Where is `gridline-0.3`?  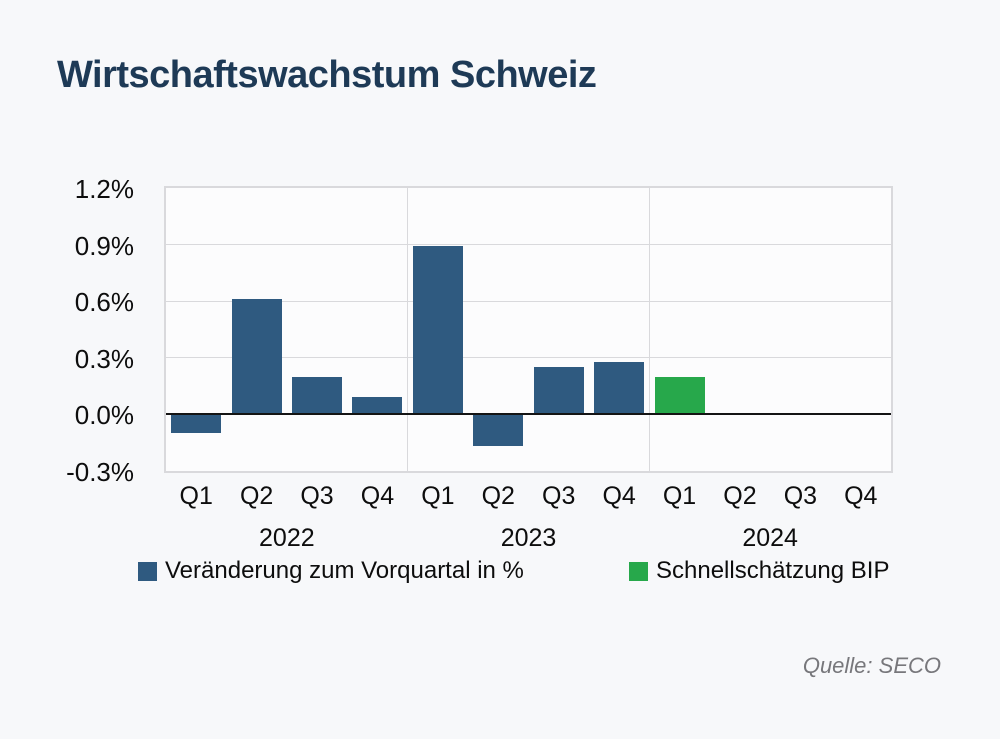 gridline-0.3 is located at coordinates (528, 358).